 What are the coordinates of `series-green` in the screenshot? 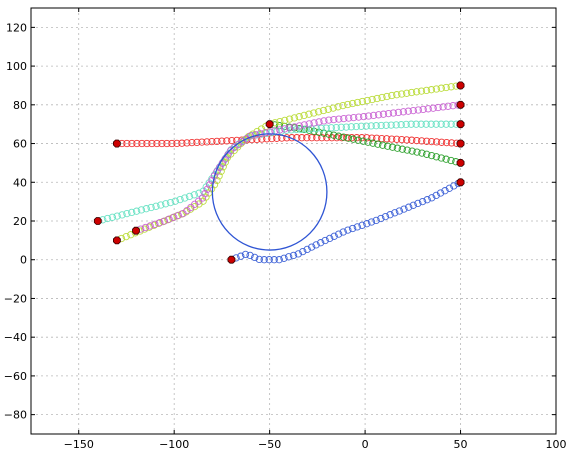 It's located at (362, 143).